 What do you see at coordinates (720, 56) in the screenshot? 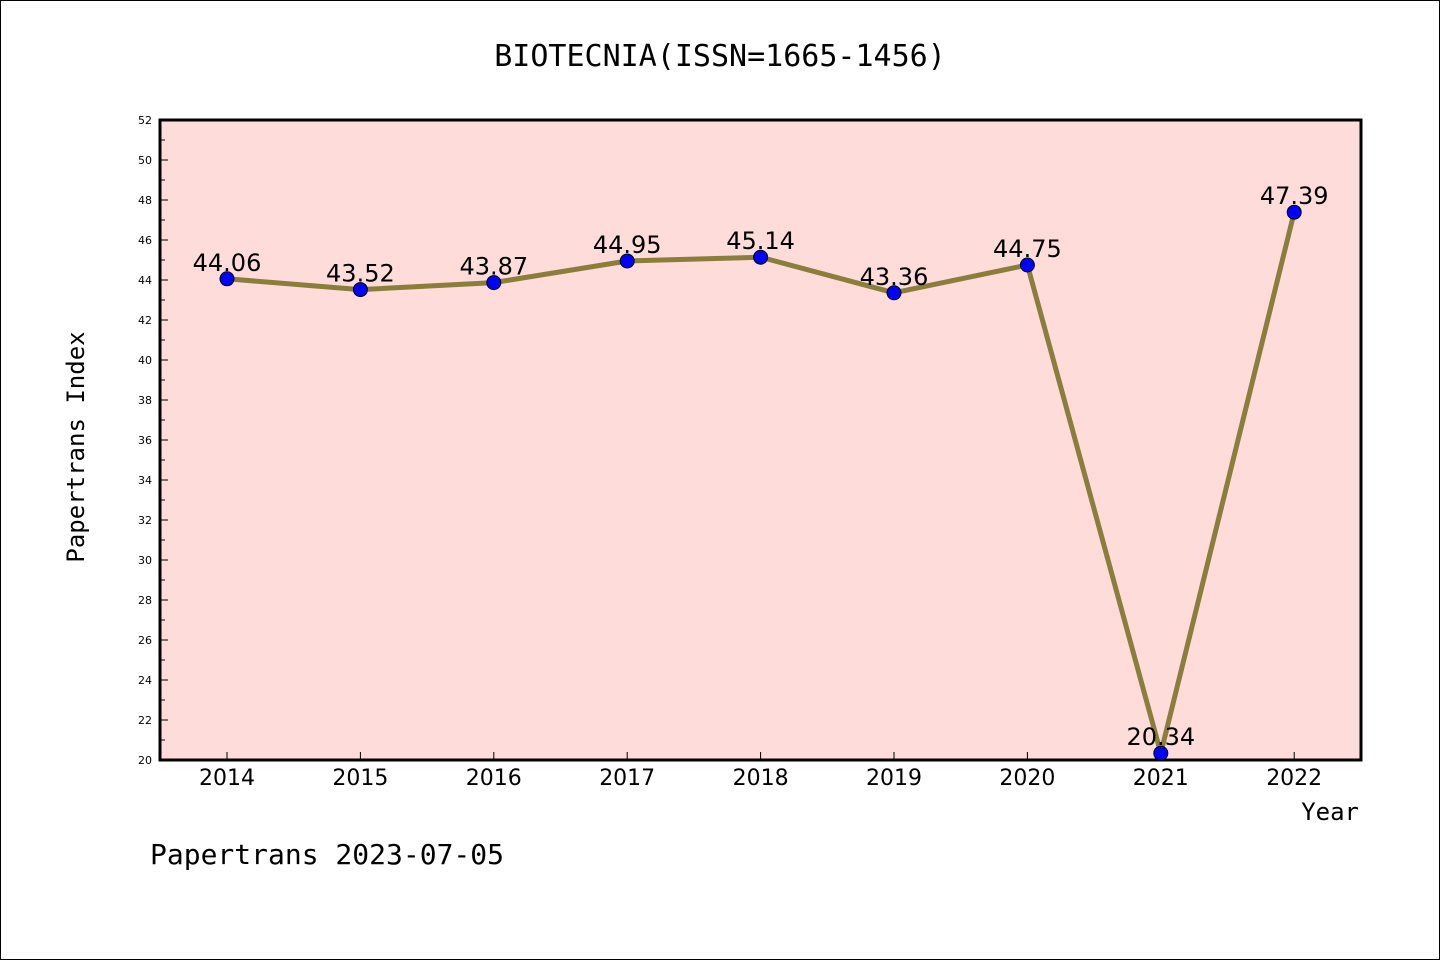
I see `chart-title: BIOTECNIA(ISSN=1665-1456)` at bounding box center [720, 56].